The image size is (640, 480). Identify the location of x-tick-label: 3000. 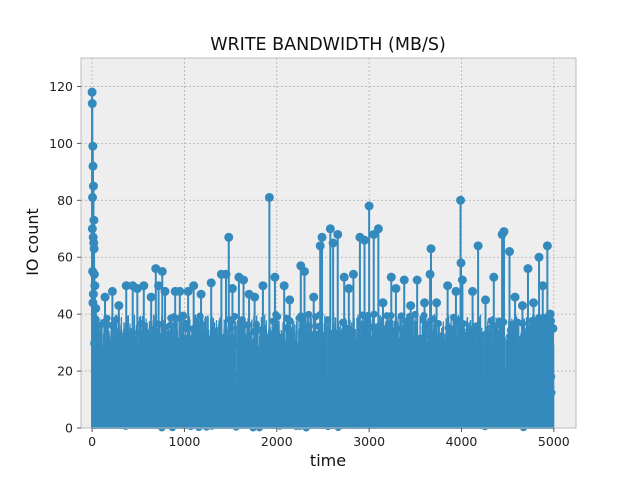
(369, 441).